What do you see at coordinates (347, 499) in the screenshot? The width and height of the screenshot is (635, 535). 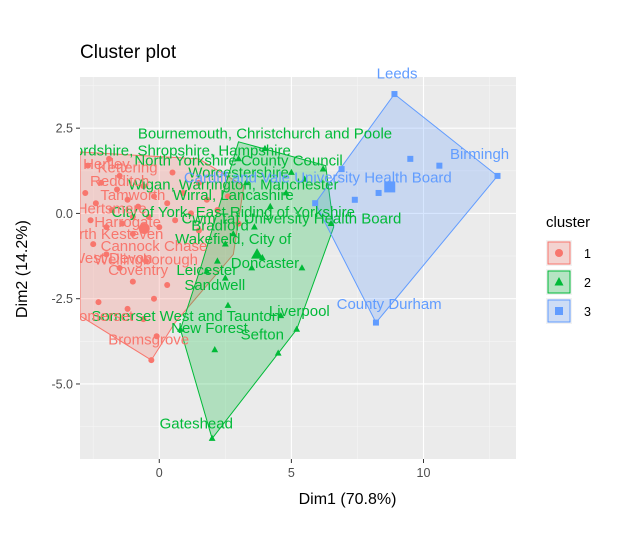 I see `x-axis-label: Dim1 (70.8%)` at bounding box center [347, 499].